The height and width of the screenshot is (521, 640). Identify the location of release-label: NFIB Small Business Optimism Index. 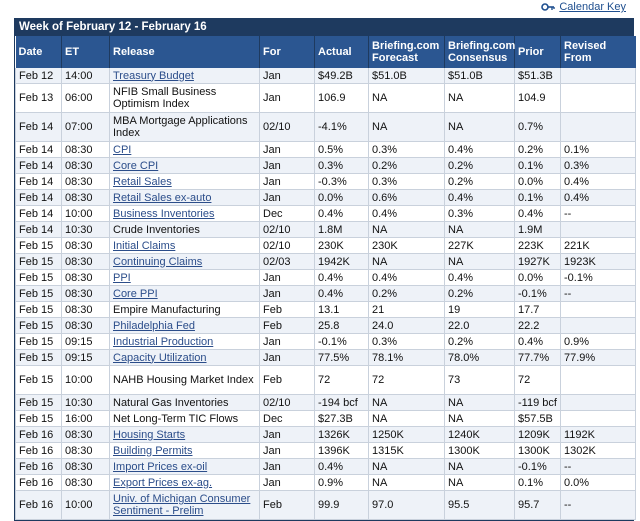
(165, 98).